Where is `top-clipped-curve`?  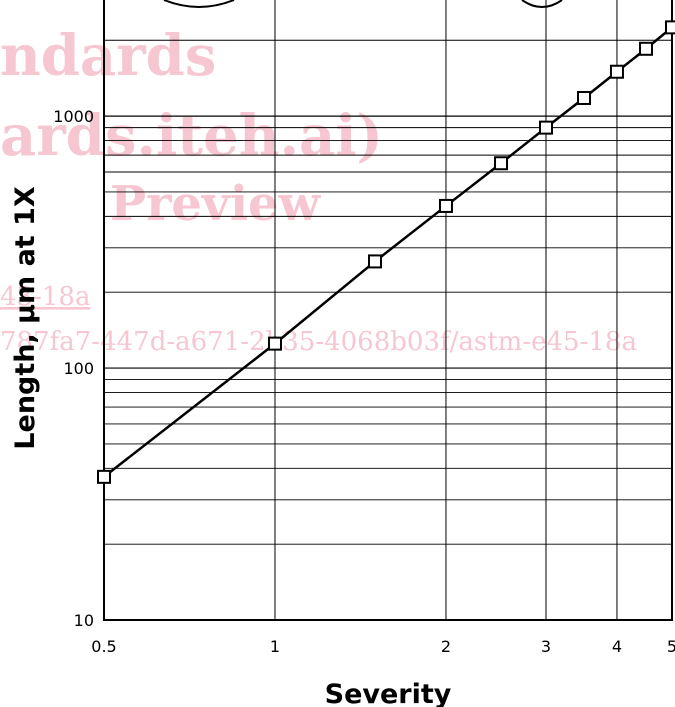 top-clipped-curve is located at coordinates (363, 4).